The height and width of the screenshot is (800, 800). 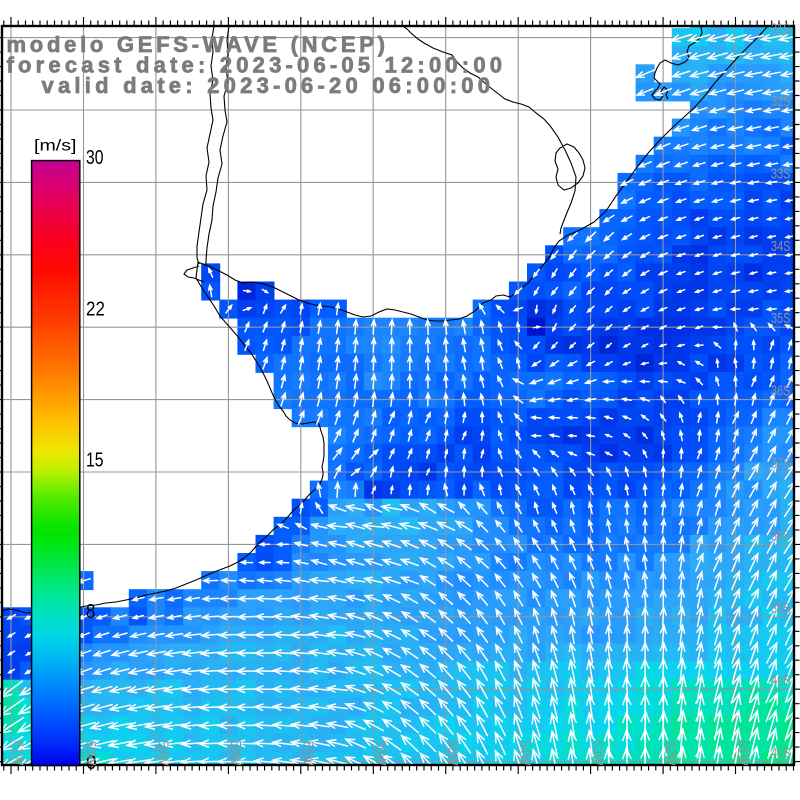 What do you see at coordinates (742, 753) in the screenshot?
I see `svg-text: 51W` at bounding box center [742, 753].